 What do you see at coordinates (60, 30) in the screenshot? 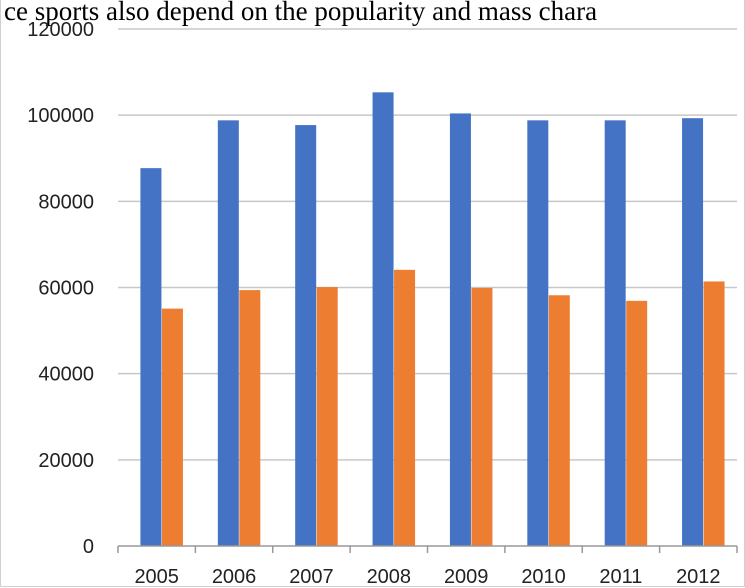
I see `y-tick-label: 120000` at bounding box center [60, 30].